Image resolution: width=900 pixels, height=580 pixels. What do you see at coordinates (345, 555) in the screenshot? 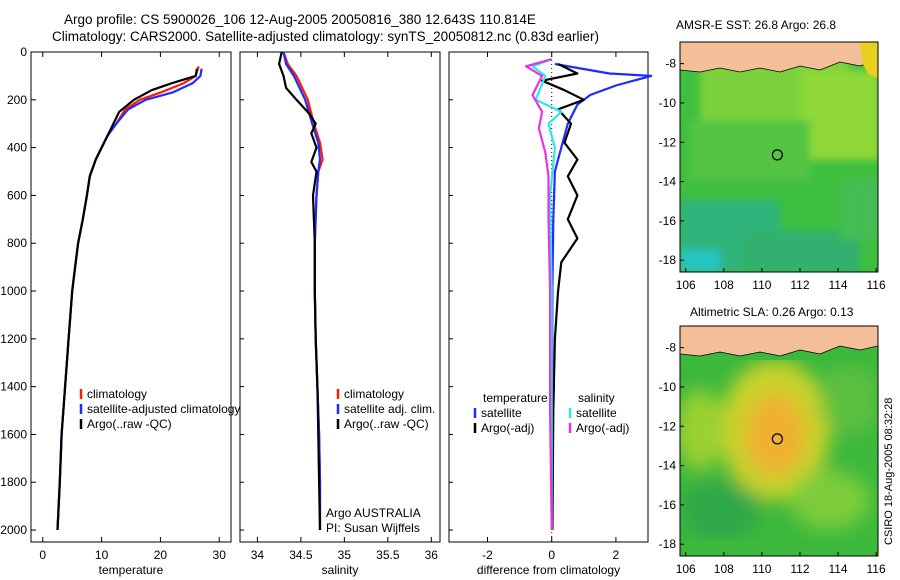
I see `x-tick-label: 35` at bounding box center [345, 555].